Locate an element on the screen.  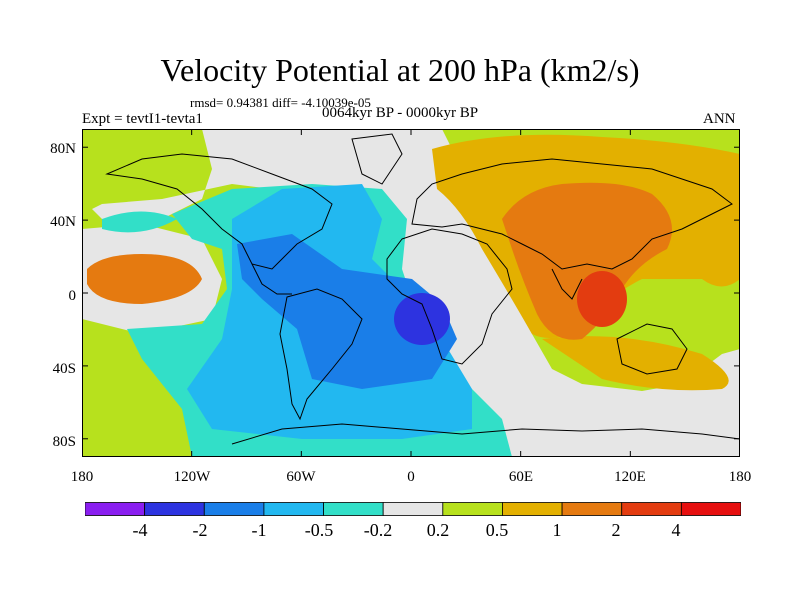
colorbar-label-3: -1 is located at coordinates (259, 530).